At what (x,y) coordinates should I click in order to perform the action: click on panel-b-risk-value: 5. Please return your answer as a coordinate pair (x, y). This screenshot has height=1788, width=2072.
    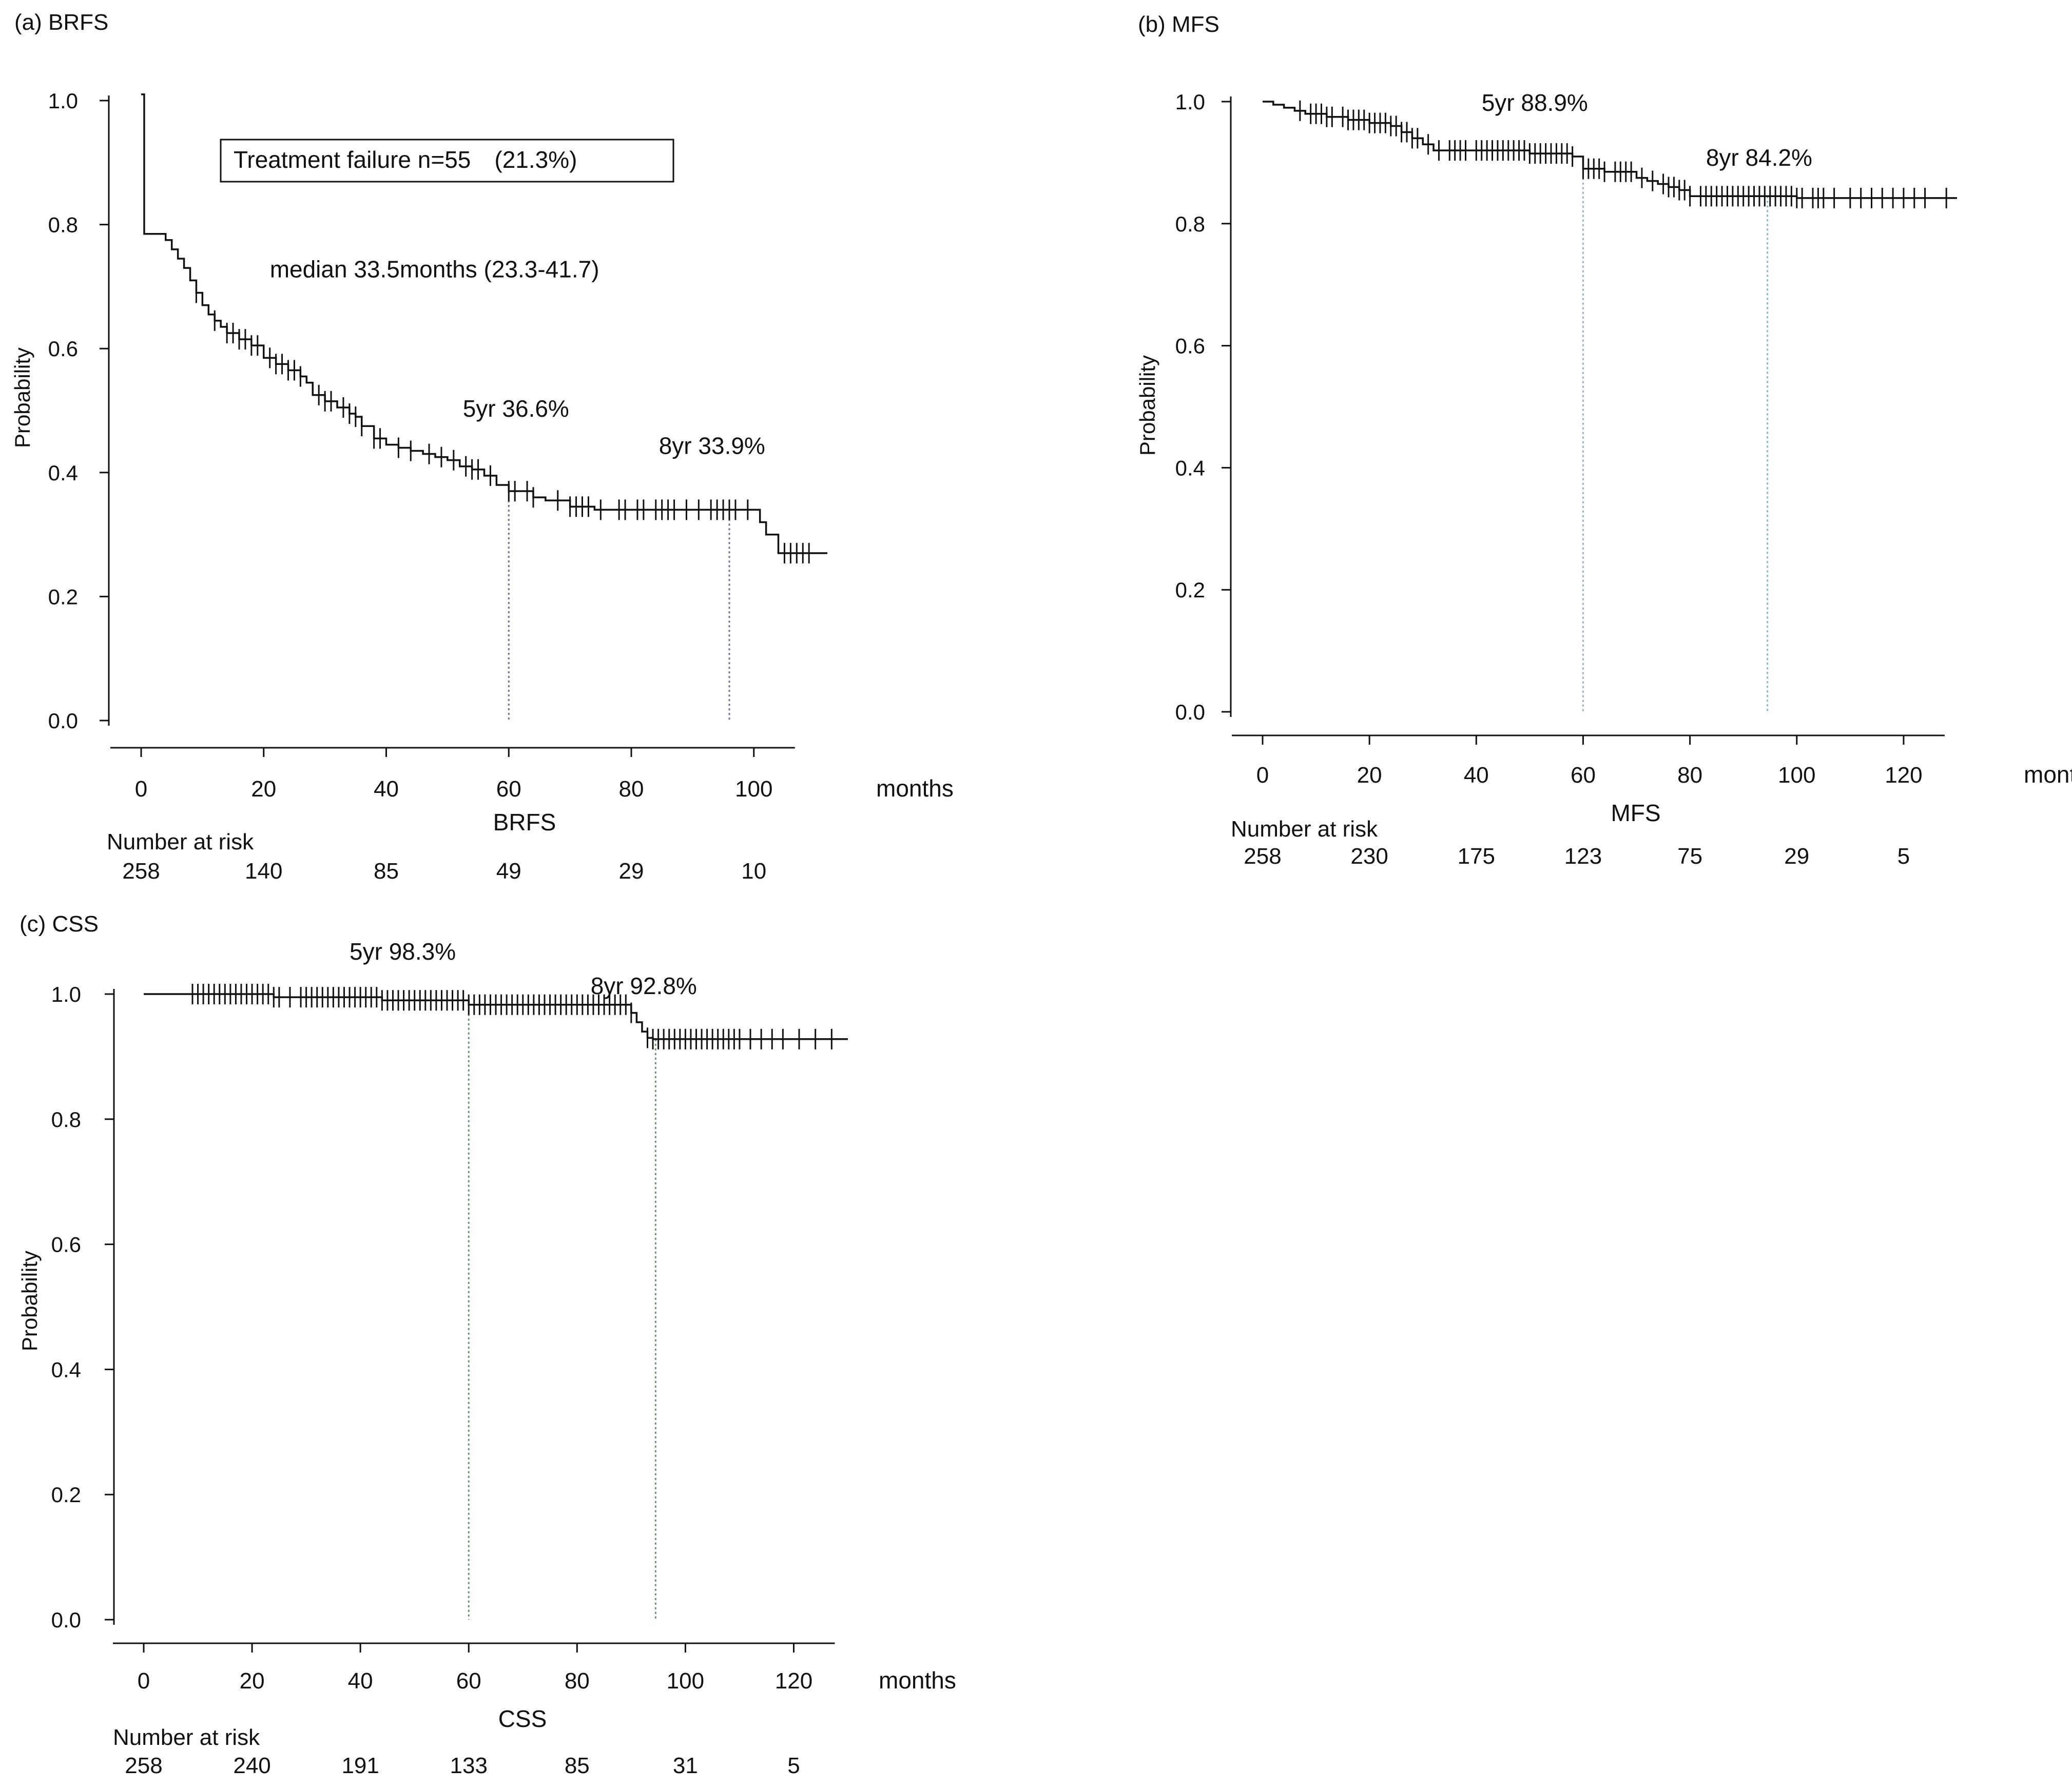
    Looking at the image, I should click on (1904, 856).